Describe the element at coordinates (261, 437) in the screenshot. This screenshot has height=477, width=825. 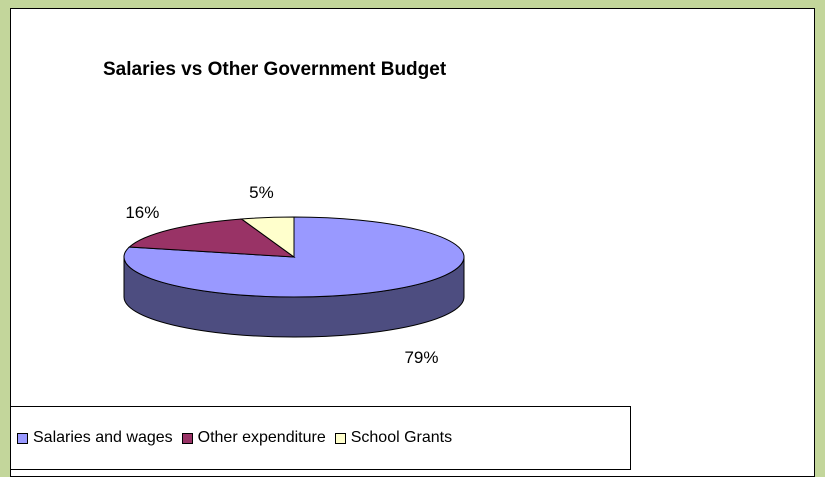
I see `legend-label-other: Other expenditure` at that location.